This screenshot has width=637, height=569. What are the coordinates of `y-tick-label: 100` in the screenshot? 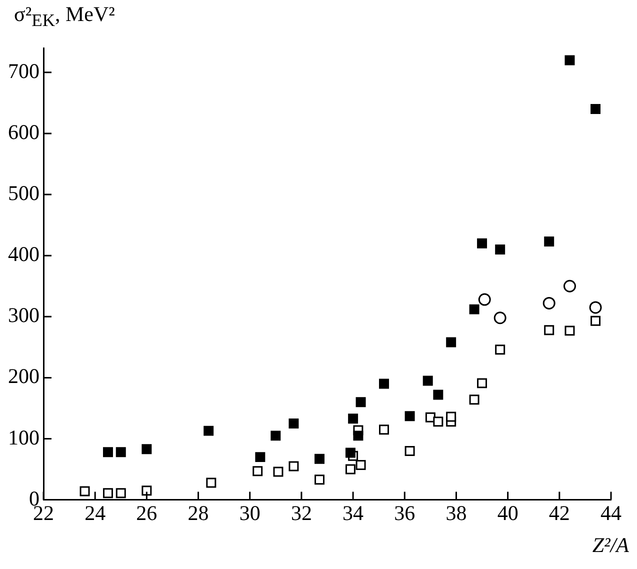 It's located at (24, 437).